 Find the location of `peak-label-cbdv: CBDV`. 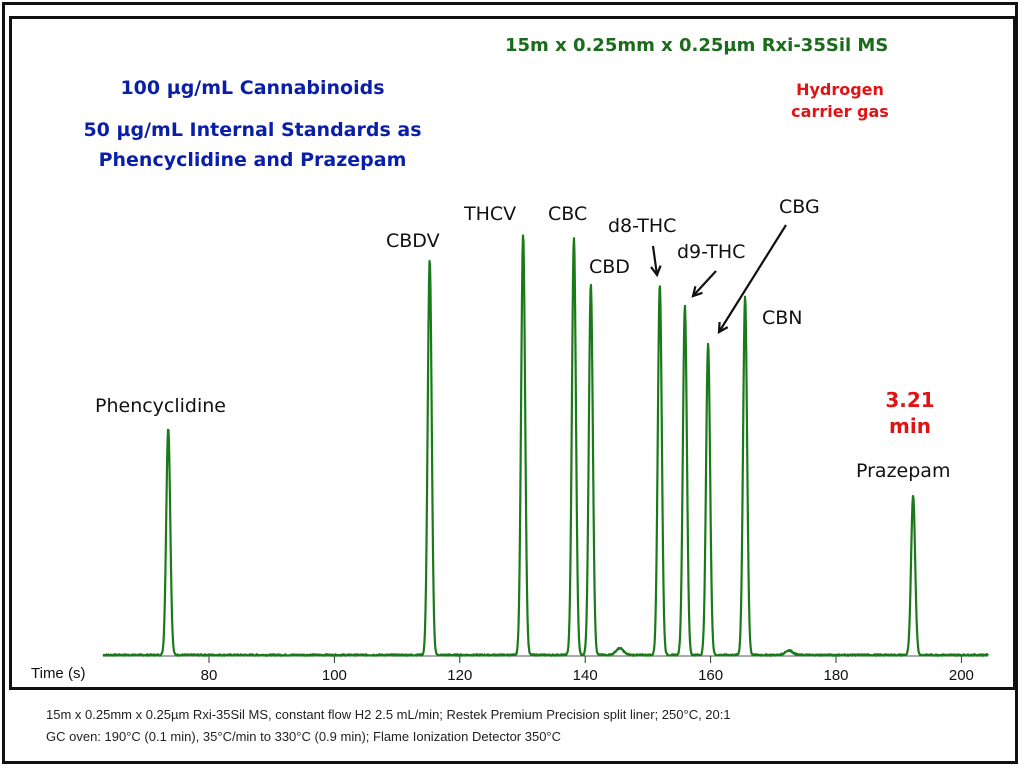

peak-label-cbdv: CBDV is located at coordinates (413, 241).